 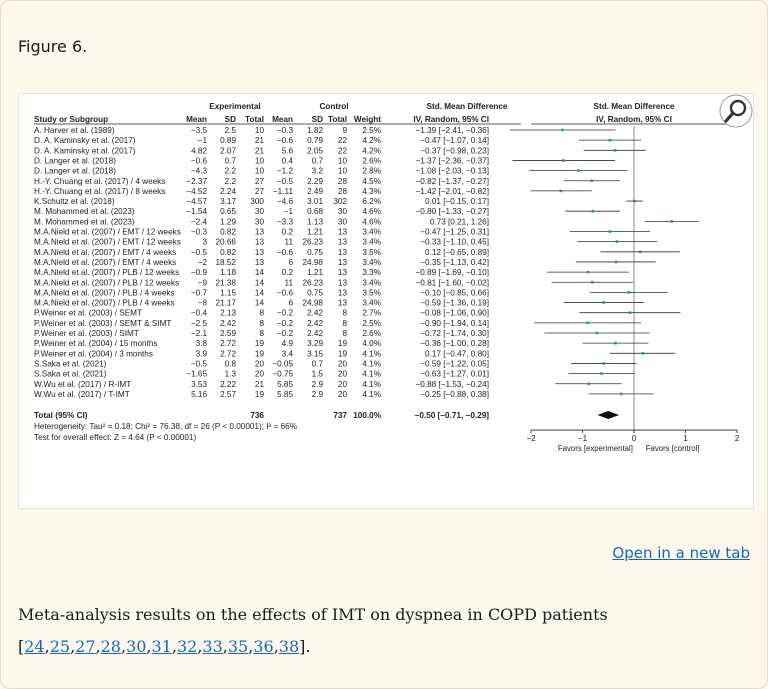 What do you see at coordinates (34, 646) in the screenshot?
I see `reference-link: 24` at bounding box center [34, 646].